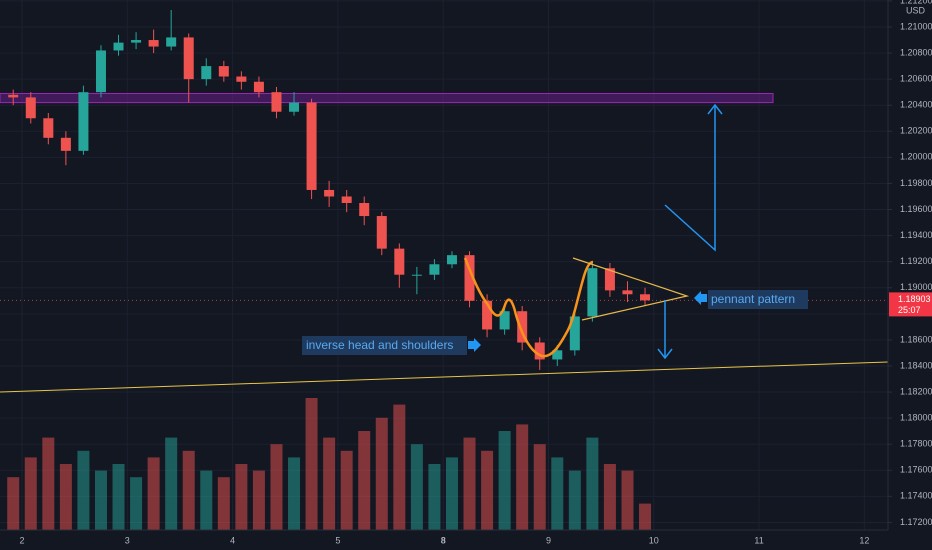 The image size is (932, 550). Describe the element at coordinates (916, 10) in the screenshot. I see `currency: USD` at that location.